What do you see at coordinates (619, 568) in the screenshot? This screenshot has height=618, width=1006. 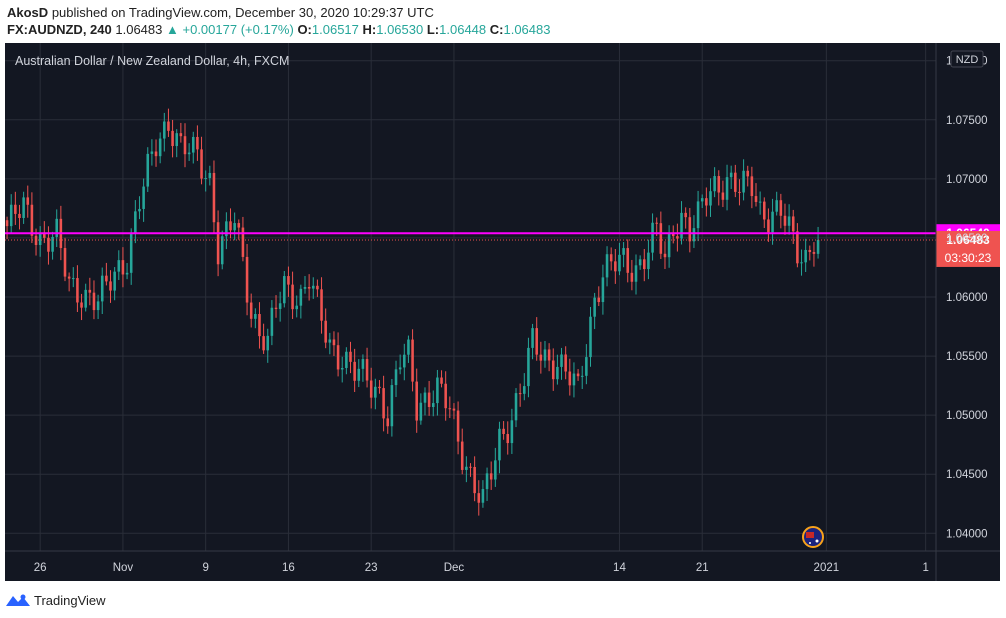 I see `time-tick-label: 14` at bounding box center [619, 568].